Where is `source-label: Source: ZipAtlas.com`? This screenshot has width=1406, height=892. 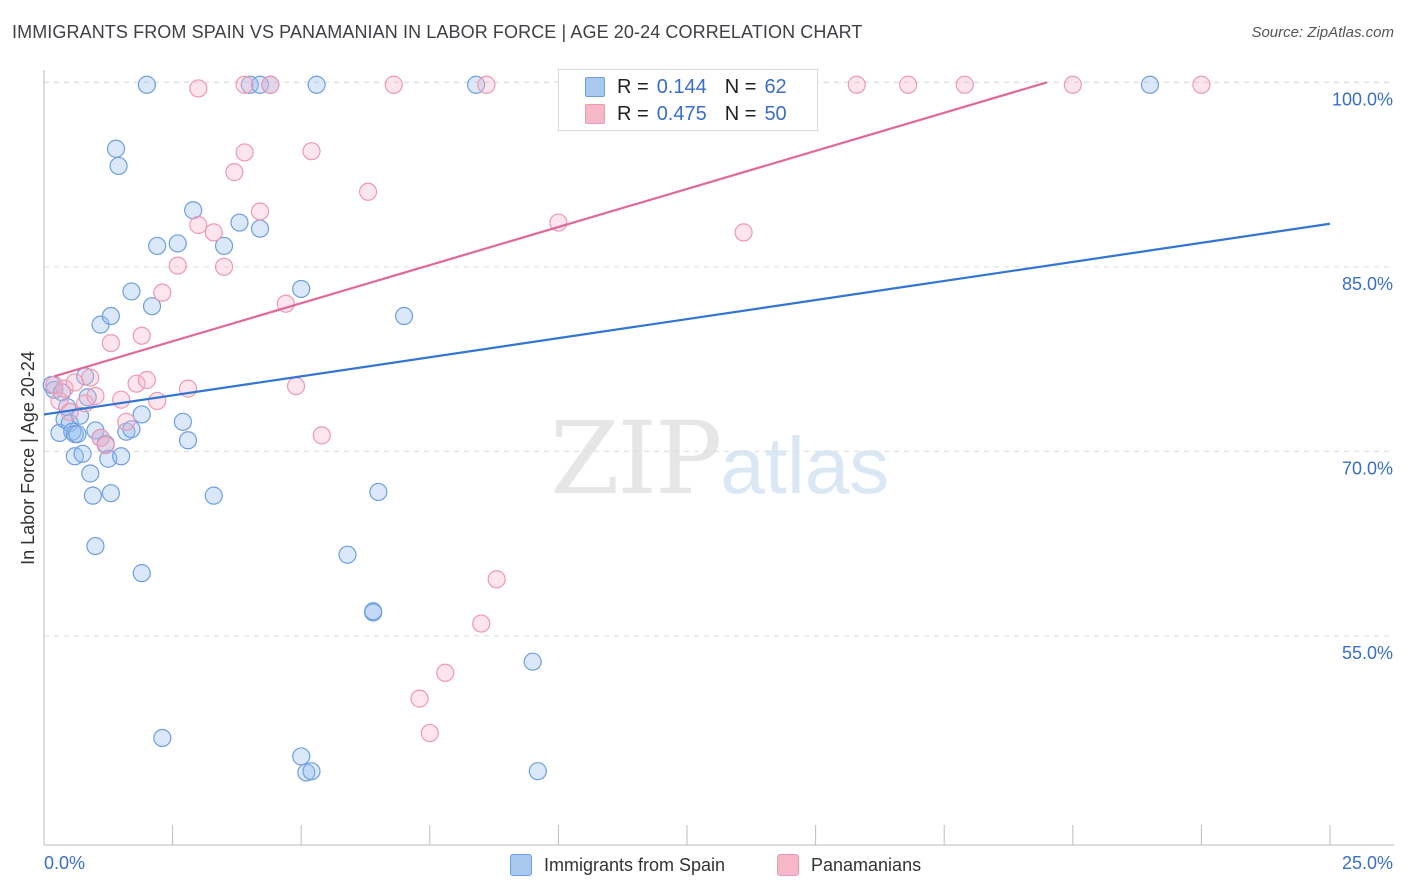 source-label: Source: ZipAtlas.com is located at coordinates (1322, 32).